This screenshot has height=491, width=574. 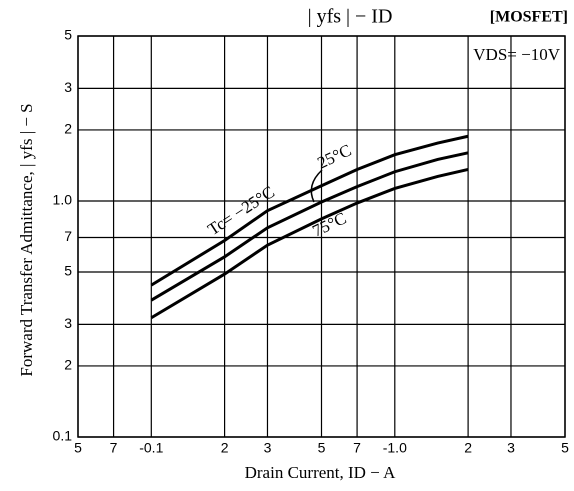 I want to click on y-tick-label: 1.0, so click(x=63, y=200).